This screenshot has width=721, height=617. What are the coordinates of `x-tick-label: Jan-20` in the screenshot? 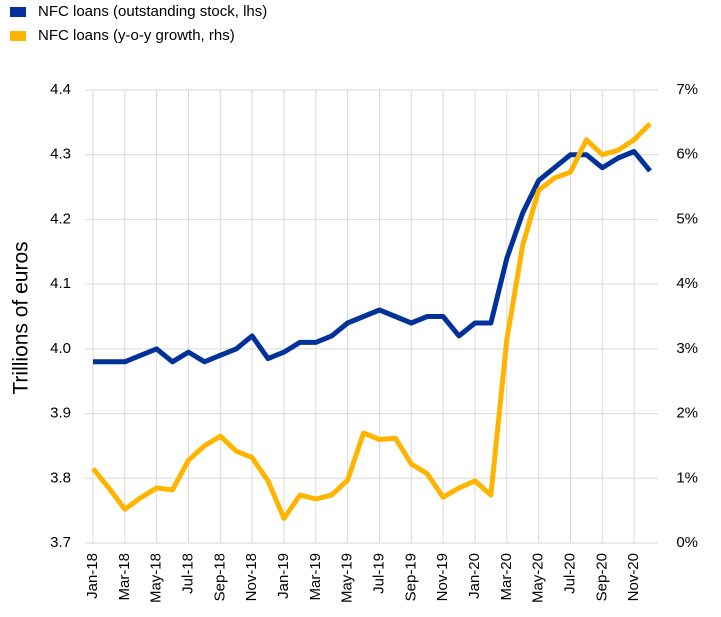 It's located at (474, 576).